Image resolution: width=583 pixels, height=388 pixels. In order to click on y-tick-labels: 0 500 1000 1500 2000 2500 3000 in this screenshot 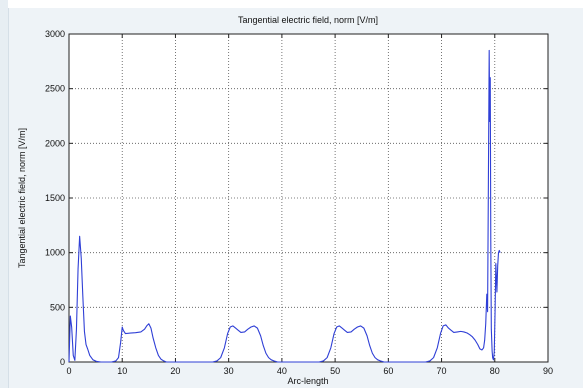, I will do `click(55, 198)`.